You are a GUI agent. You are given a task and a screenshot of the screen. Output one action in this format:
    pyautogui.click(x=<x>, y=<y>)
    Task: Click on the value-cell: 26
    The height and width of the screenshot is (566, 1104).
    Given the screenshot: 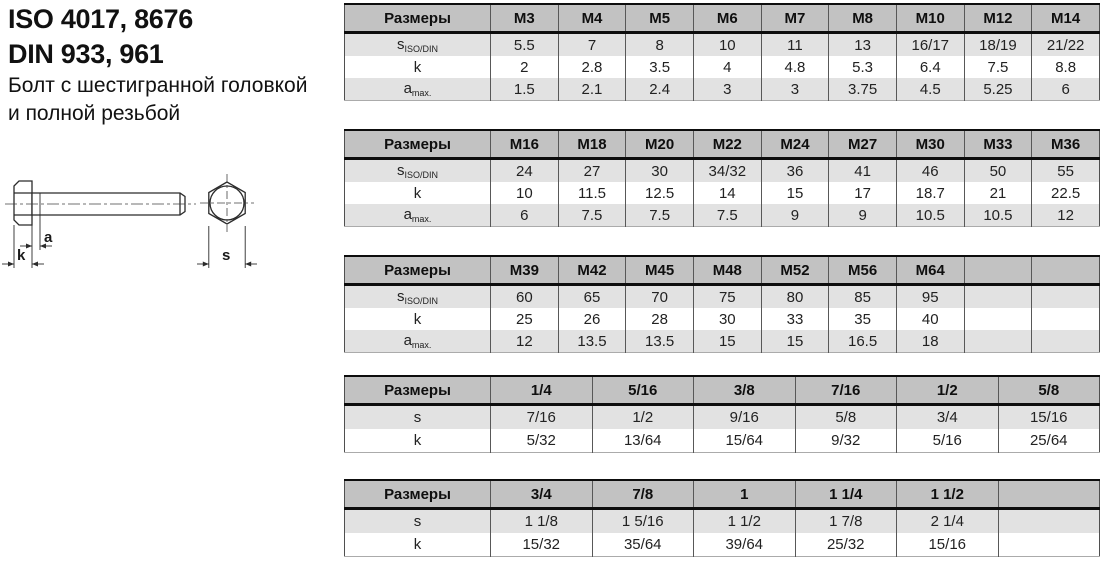 What is the action you would take?
    pyautogui.click(x=591, y=319)
    